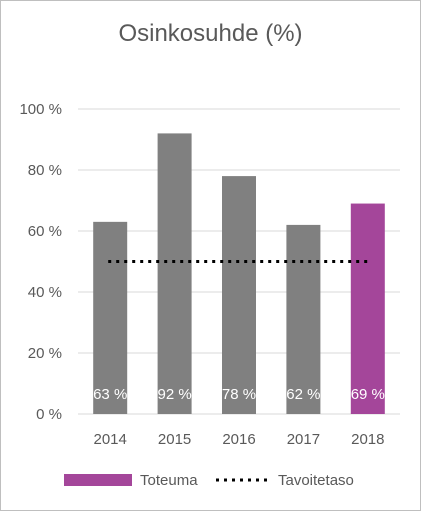 The image size is (421, 511). I want to click on x-tick-label: 2018, so click(367, 439).